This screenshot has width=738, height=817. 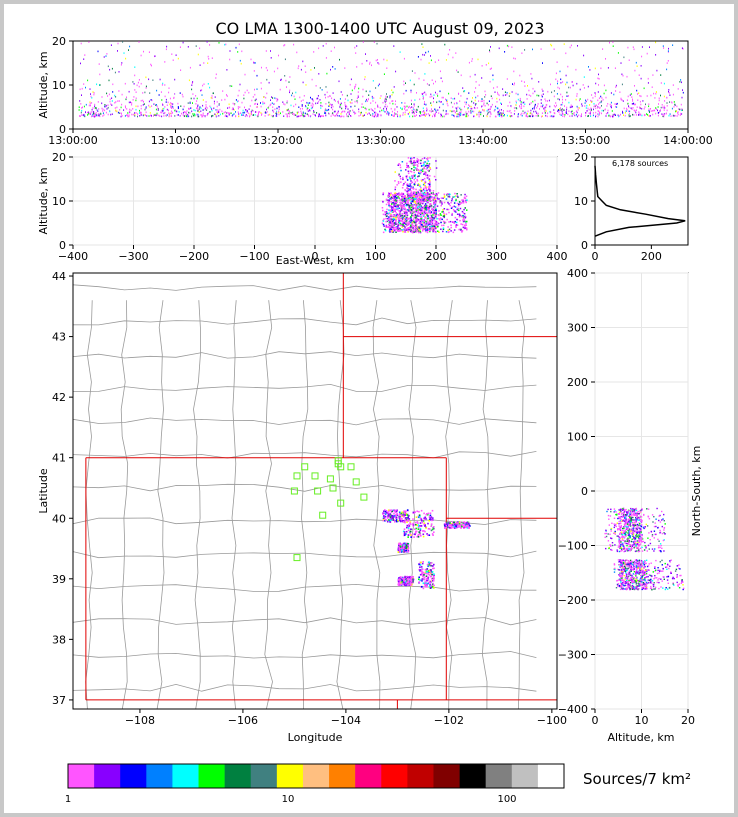 I want to click on county-line, so click(x=305, y=554).